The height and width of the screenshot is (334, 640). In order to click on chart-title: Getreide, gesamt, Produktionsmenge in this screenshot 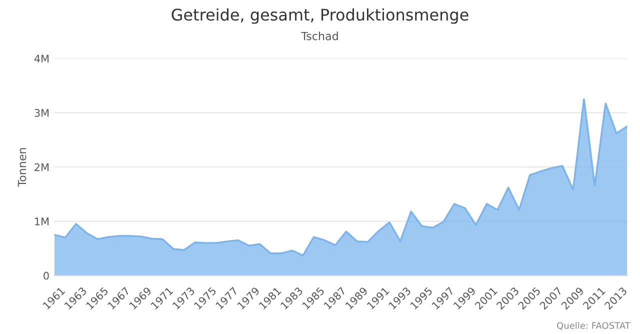, I will do `click(320, 16)`.